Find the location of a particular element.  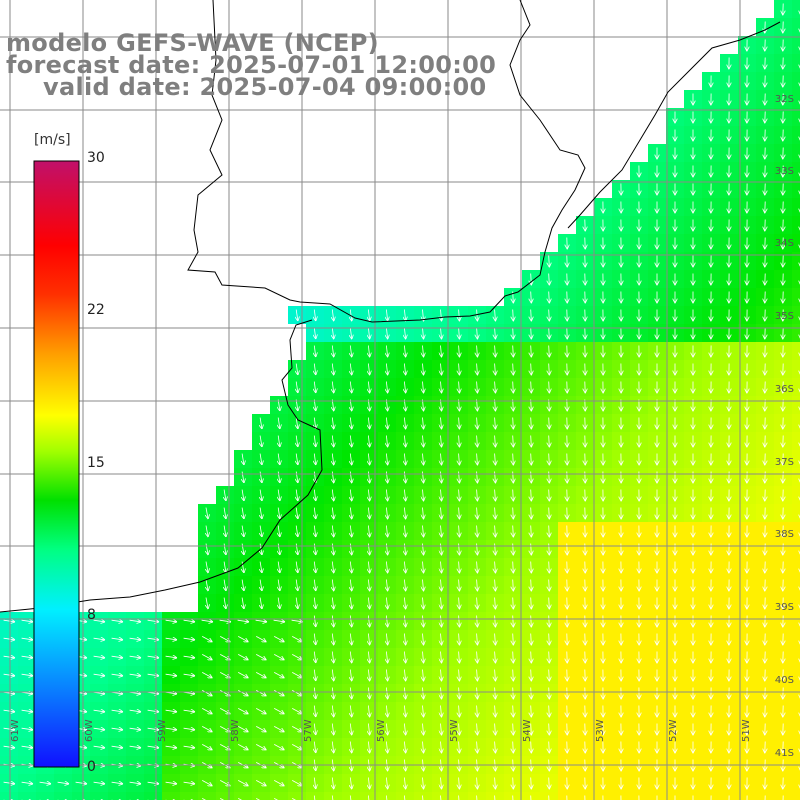

lat-label: 39S is located at coordinates (784, 607).